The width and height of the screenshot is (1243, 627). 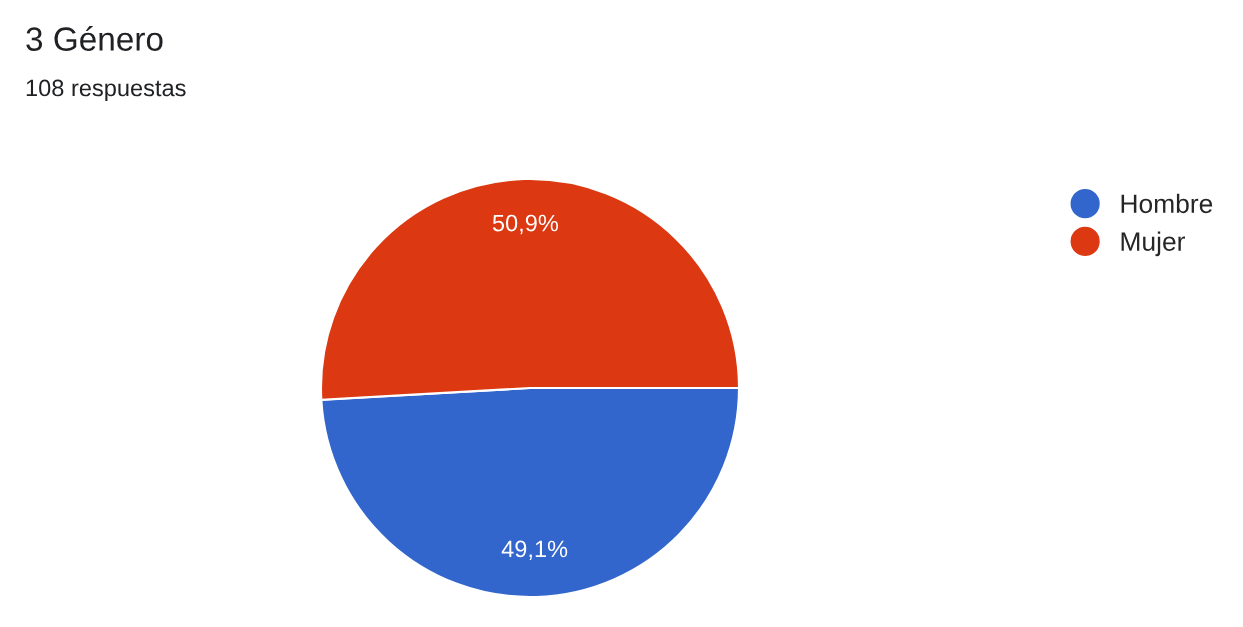 What do you see at coordinates (106, 90) in the screenshot?
I see `text: 108 respuestas` at bounding box center [106, 90].